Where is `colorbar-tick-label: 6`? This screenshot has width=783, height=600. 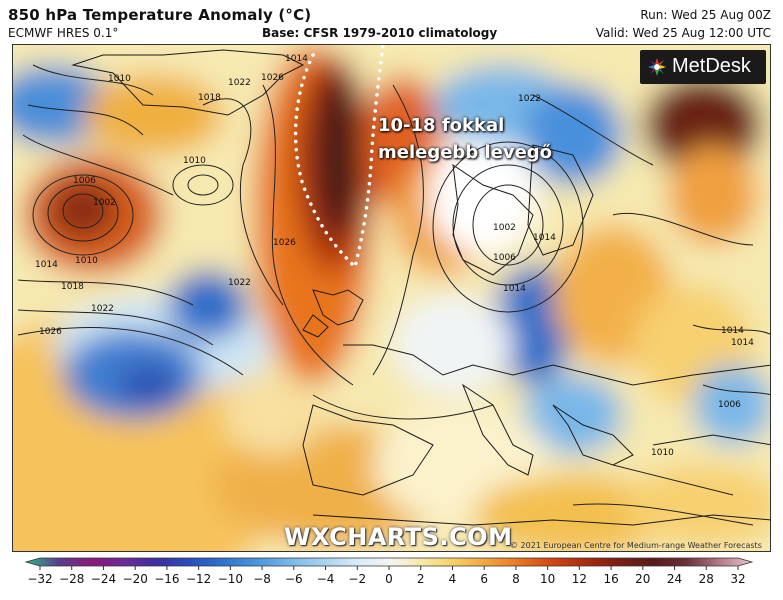
colorbar-tick-label: 6 is located at coordinates (484, 579).